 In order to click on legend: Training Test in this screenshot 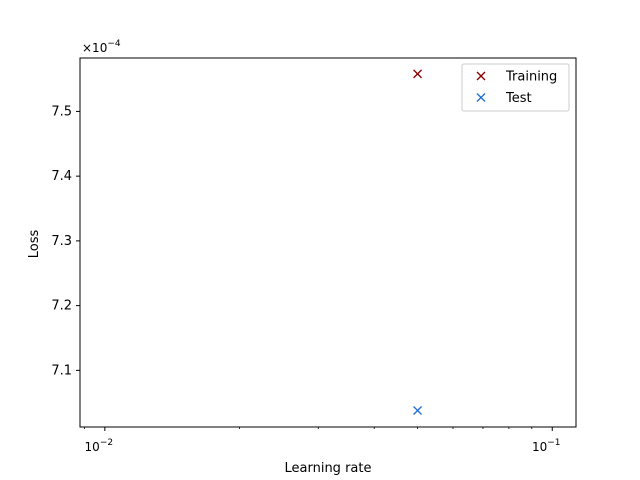, I will do `click(515, 87)`.